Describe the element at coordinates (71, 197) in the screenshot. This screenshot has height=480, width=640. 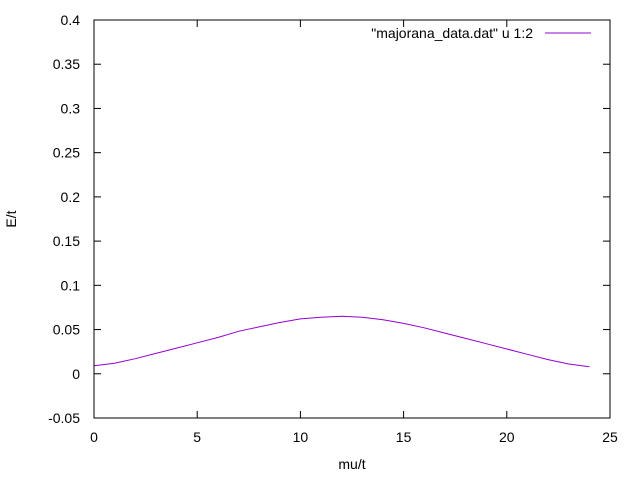
I see `y-tick-label: 0.2` at that location.